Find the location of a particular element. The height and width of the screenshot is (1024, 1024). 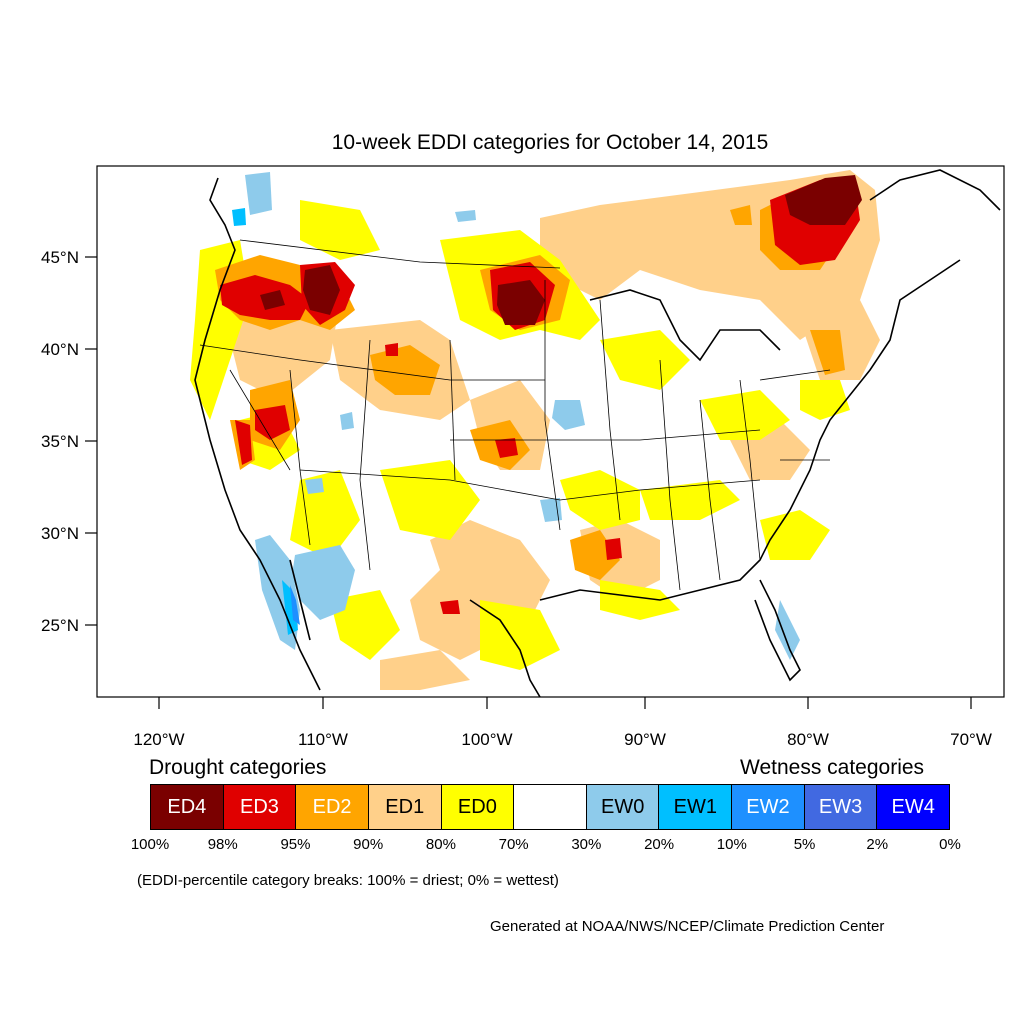

lon-label: 90°W is located at coordinates (645, 739).